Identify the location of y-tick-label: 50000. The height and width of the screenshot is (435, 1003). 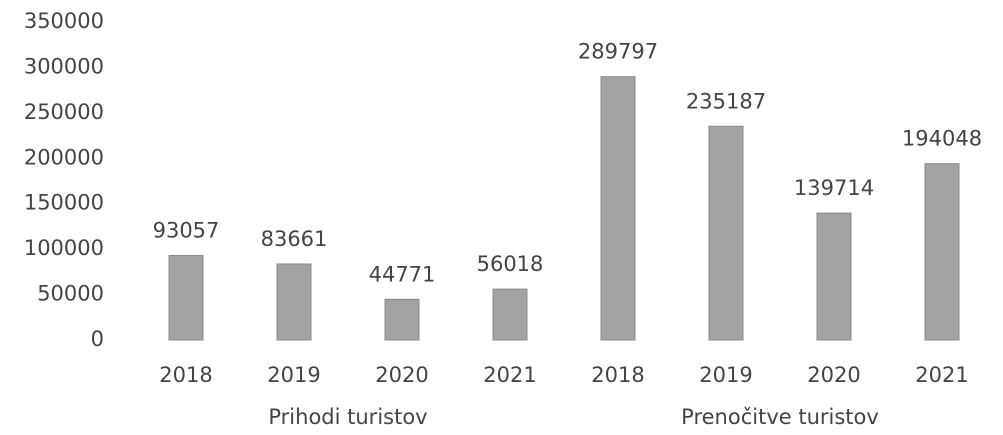
(70, 294).